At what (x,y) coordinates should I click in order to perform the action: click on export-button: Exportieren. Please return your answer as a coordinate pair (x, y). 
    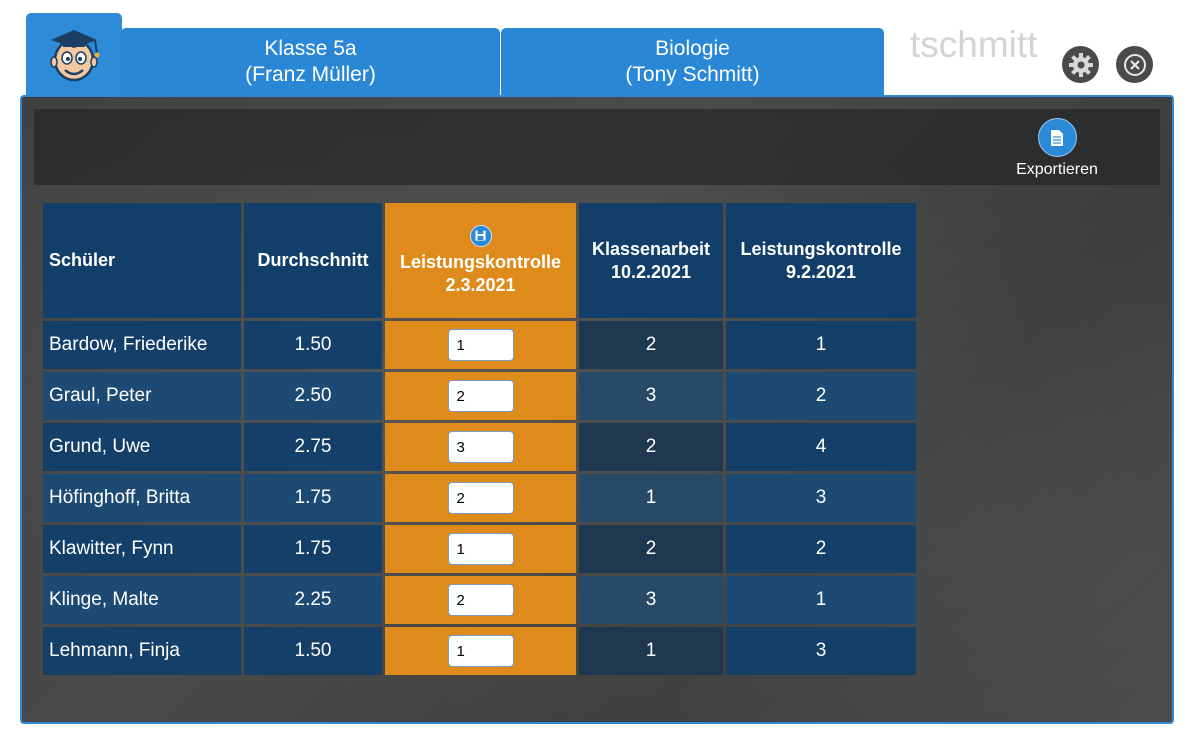
    Looking at the image, I should click on (1057, 148).